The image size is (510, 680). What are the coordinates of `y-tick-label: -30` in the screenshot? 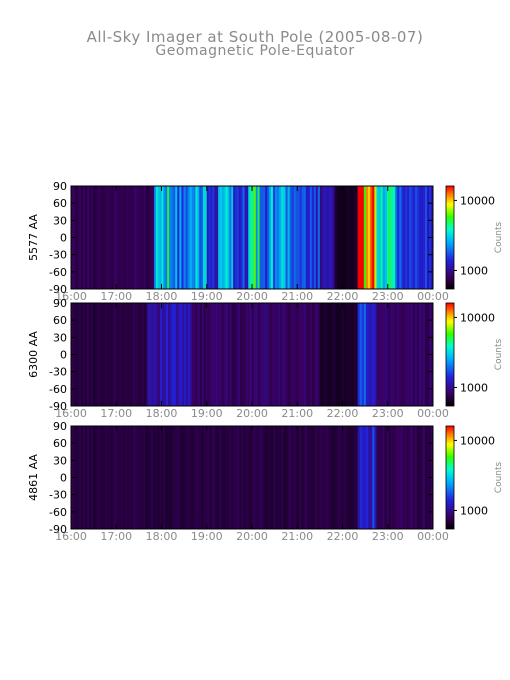 It's located at (58, 495).